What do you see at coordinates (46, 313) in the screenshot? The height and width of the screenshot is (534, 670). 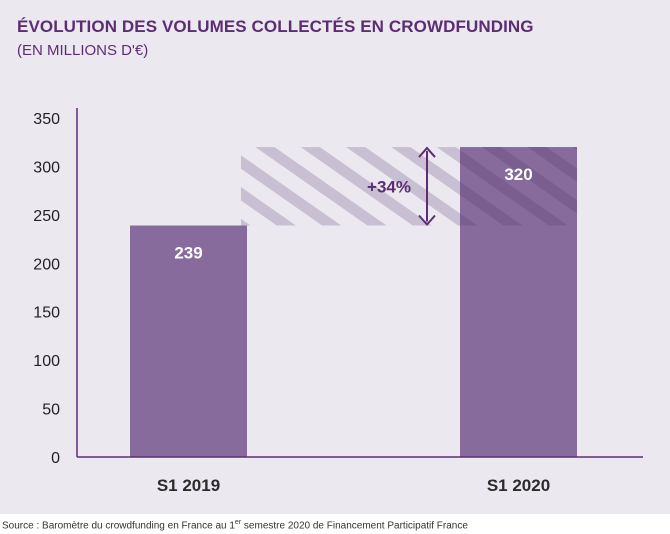 I see `y-tick-label: 150` at bounding box center [46, 313].